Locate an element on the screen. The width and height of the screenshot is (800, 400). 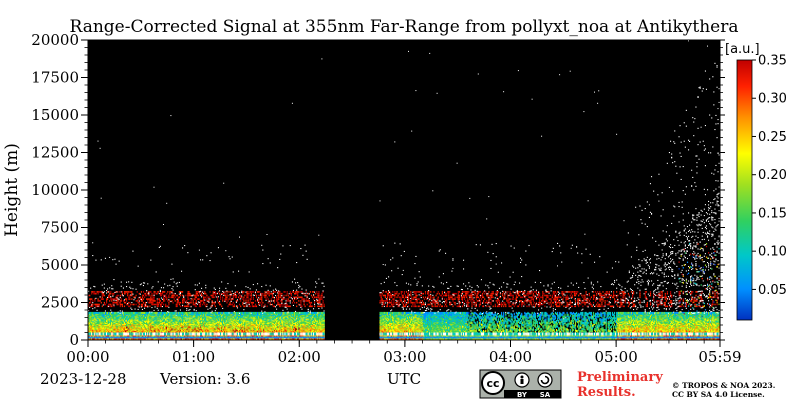
copyright-line1: © TROPOS & NOA 2023. is located at coordinates (723, 385).